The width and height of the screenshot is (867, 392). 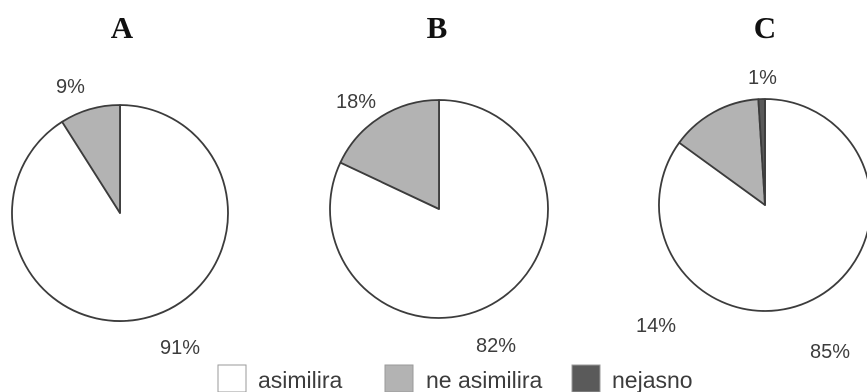 I want to click on legend-item-ne-asimilira: ne asimilira, so click(x=463, y=378).